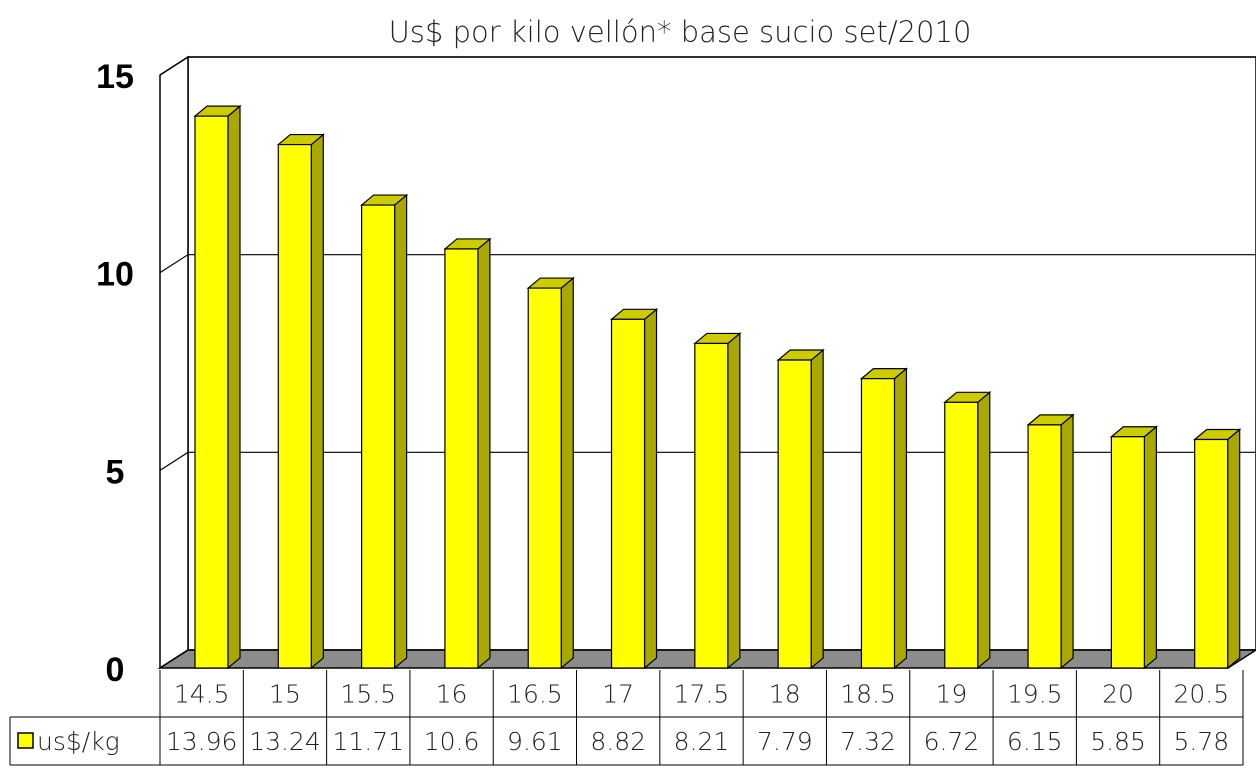 The width and height of the screenshot is (1256, 781). What do you see at coordinates (25, 740) in the screenshot?
I see `legend-swatch` at bounding box center [25, 740].